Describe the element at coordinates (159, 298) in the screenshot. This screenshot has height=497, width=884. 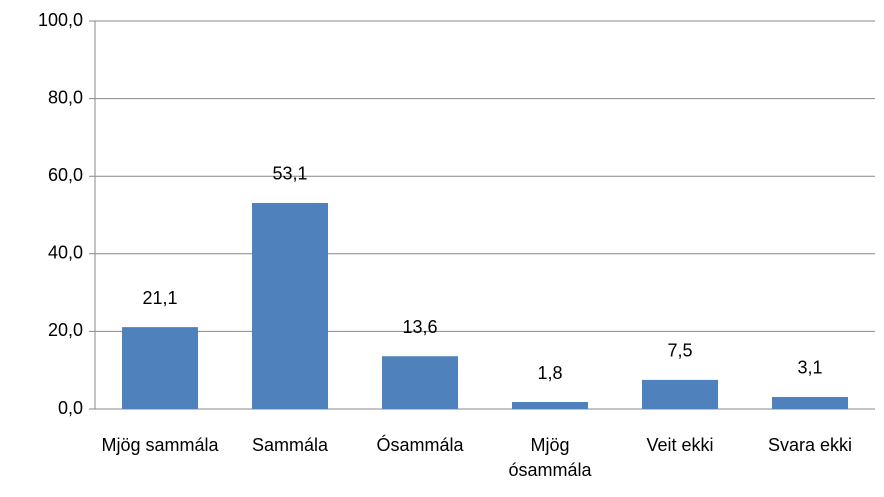
I see `data-label: 21,1` at that location.